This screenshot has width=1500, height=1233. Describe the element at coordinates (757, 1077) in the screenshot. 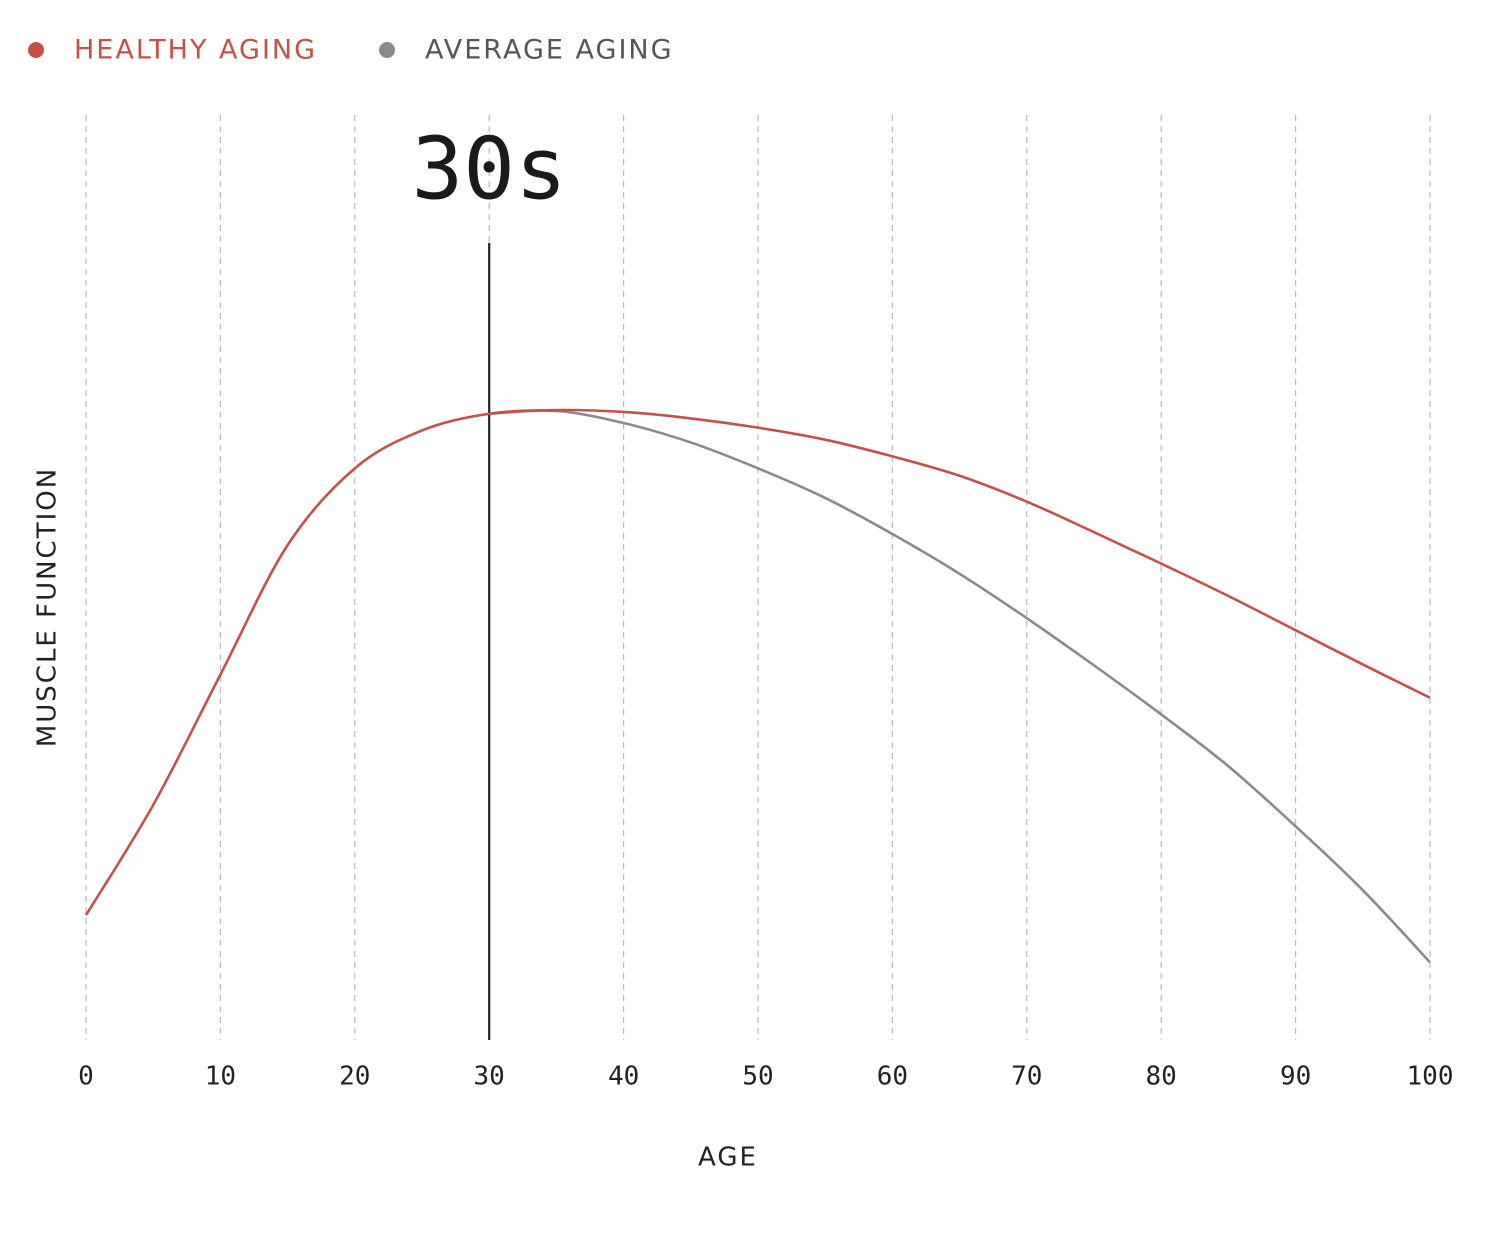

I see `x-tick-label: 50` at that location.